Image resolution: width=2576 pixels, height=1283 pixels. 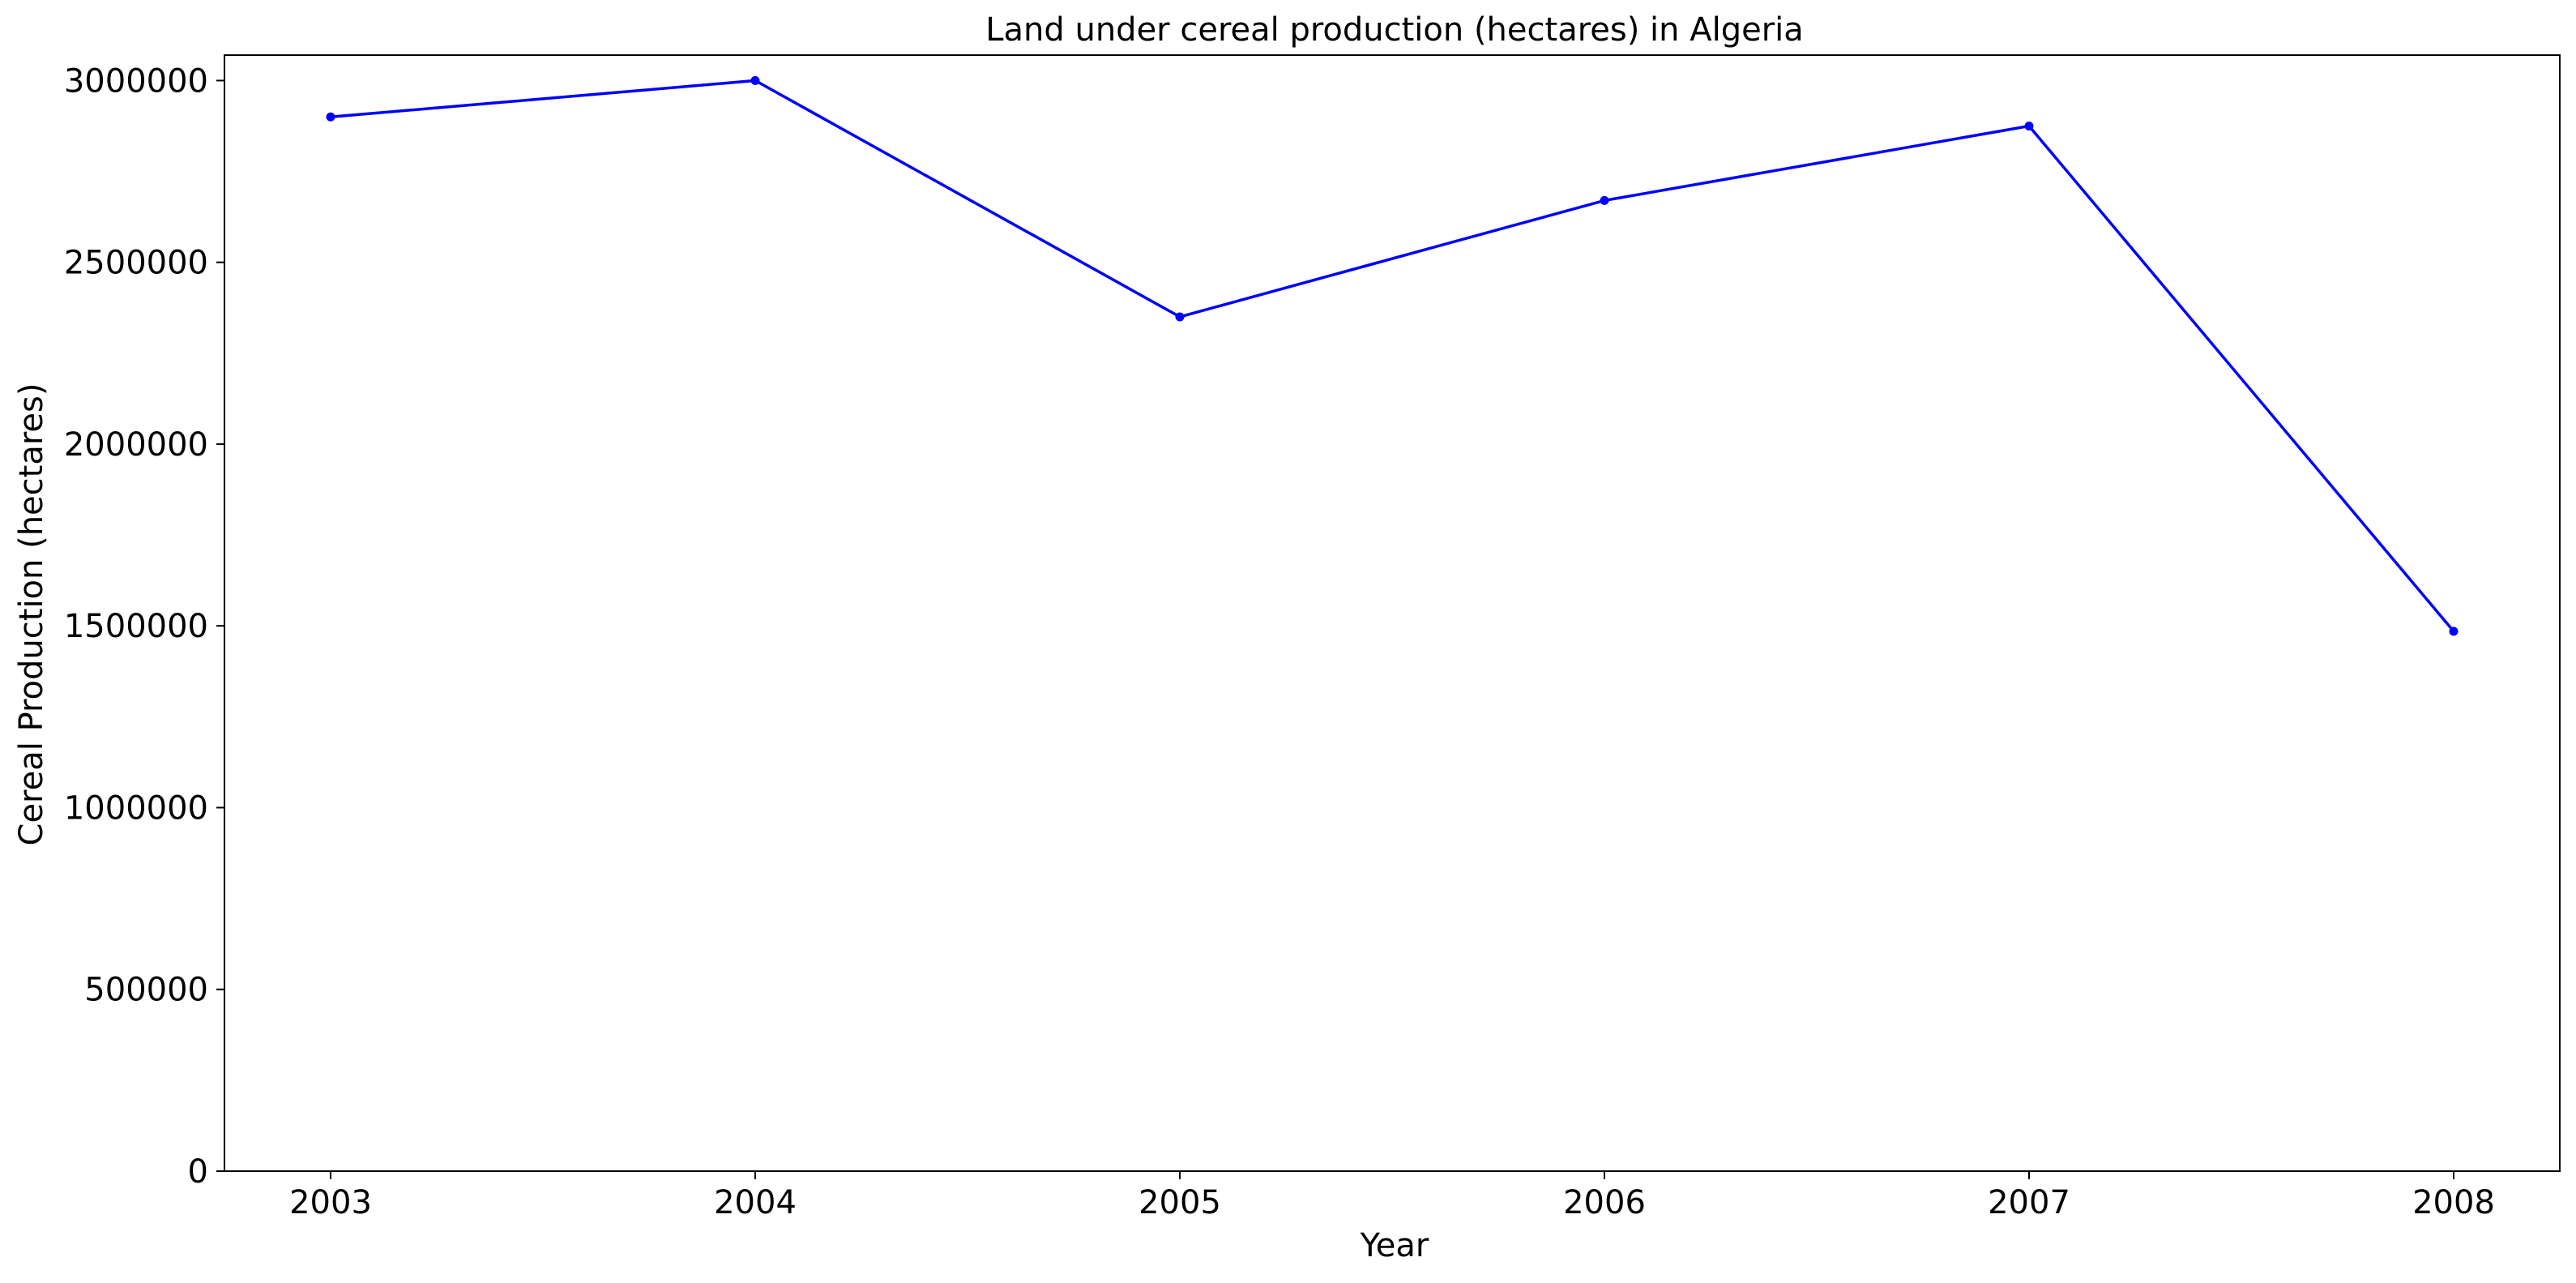 What do you see at coordinates (755, 1202) in the screenshot?
I see `x-tick-label: 2004` at bounding box center [755, 1202].